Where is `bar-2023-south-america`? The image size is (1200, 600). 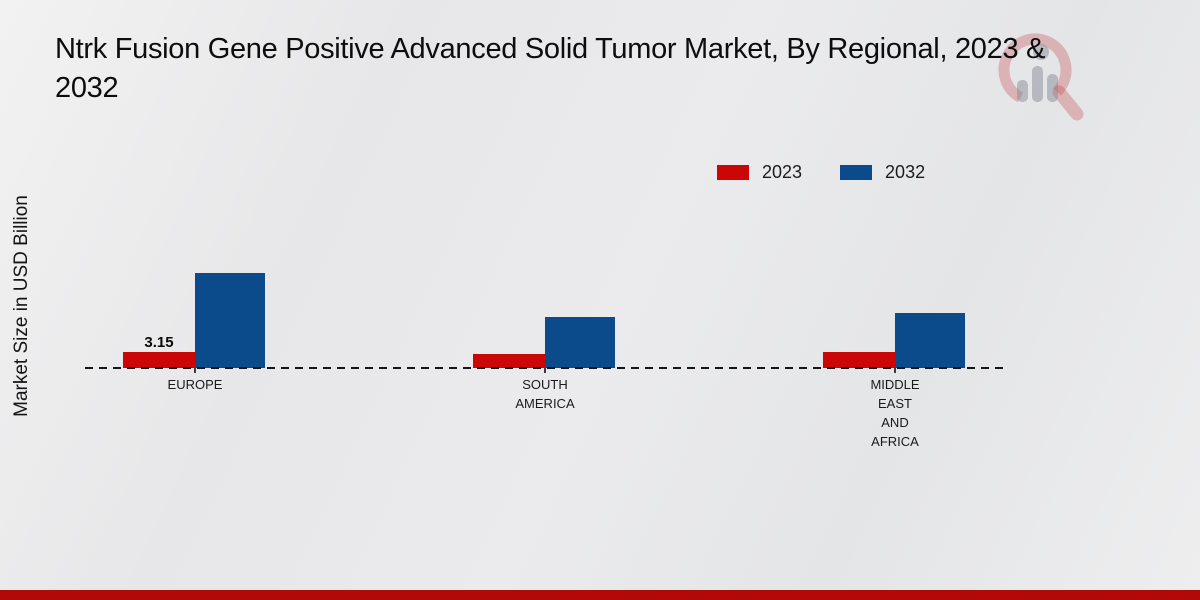 bar-2023-south-america is located at coordinates (509, 361).